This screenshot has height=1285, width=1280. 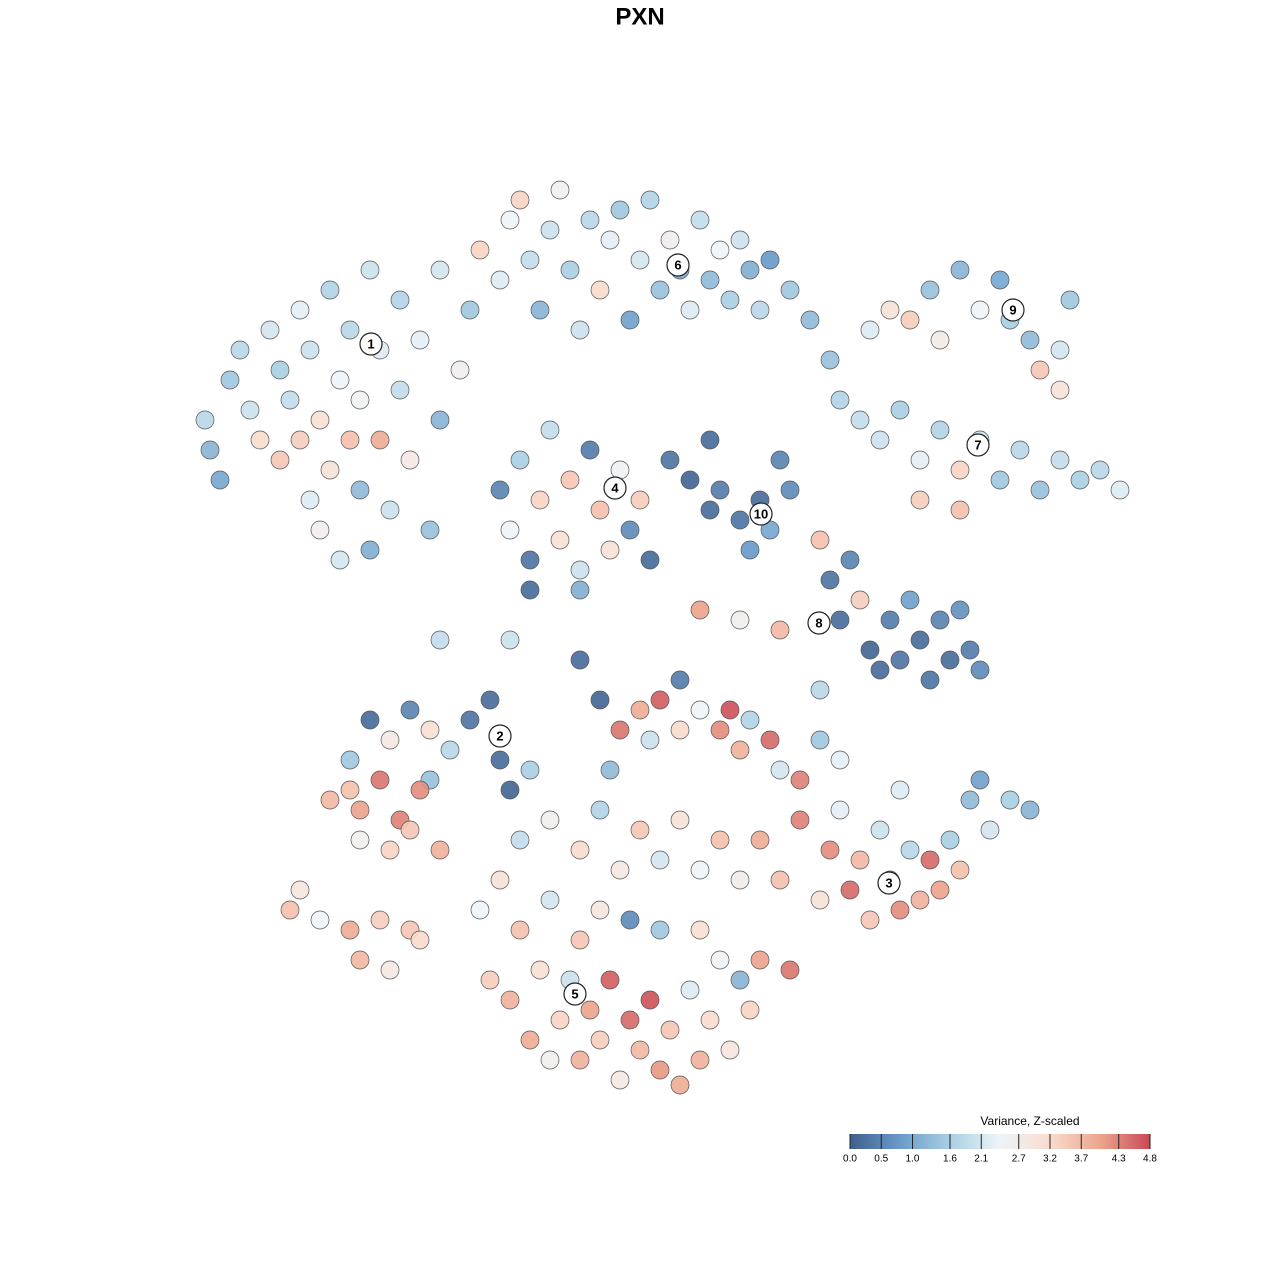 What do you see at coordinates (950, 1159) in the screenshot?
I see `colorbar-tick-label: 1.6` at bounding box center [950, 1159].